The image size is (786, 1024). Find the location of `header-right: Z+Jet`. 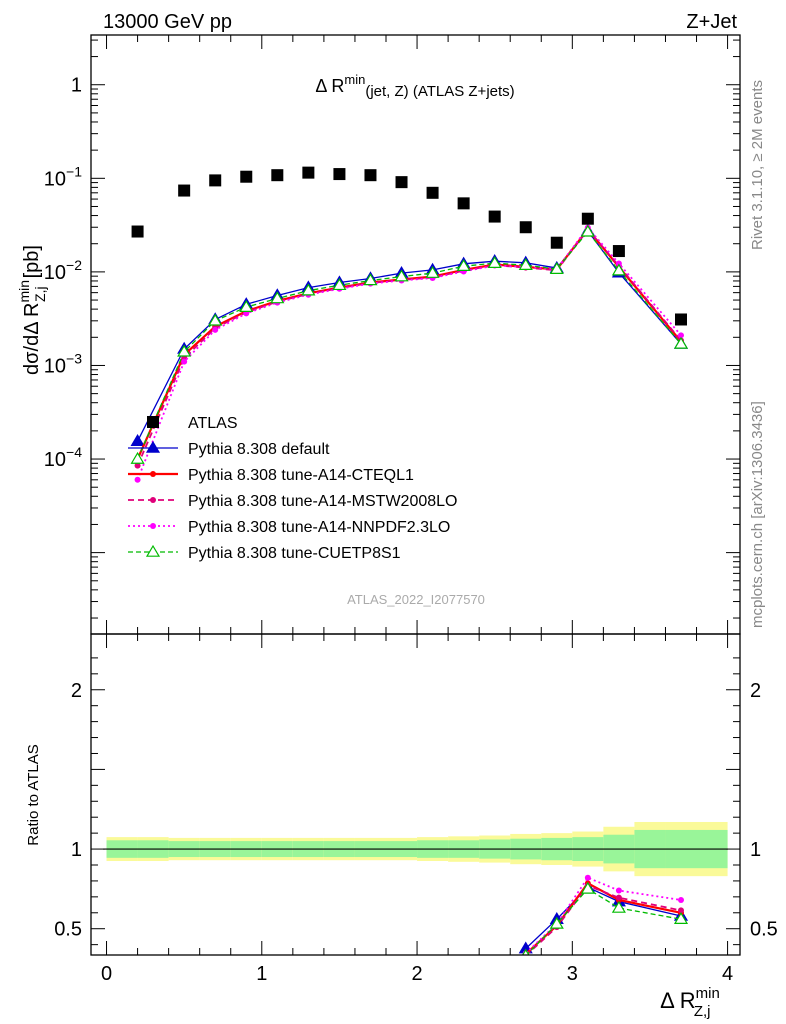

header-right: Z+Jet is located at coordinates (711, 22).